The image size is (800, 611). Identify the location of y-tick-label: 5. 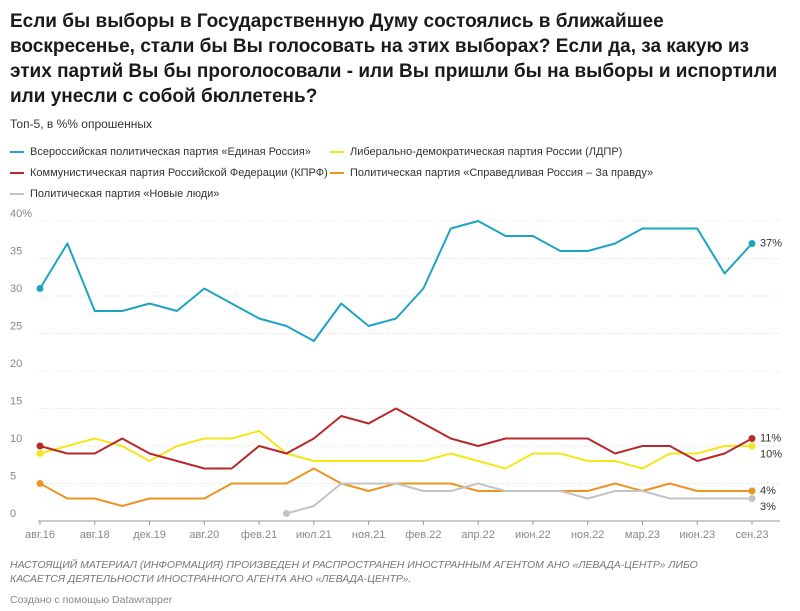
(13, 476).